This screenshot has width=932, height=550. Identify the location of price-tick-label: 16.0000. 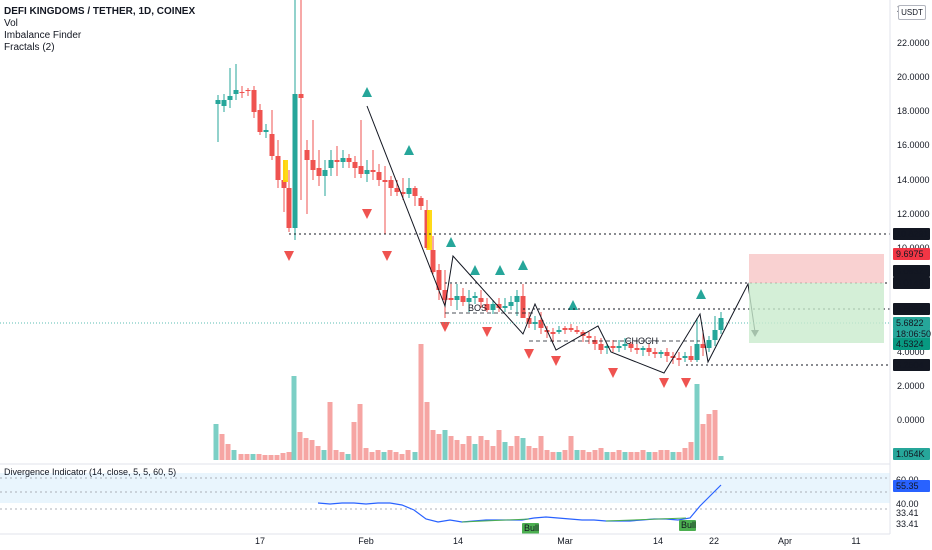
(913, 145).